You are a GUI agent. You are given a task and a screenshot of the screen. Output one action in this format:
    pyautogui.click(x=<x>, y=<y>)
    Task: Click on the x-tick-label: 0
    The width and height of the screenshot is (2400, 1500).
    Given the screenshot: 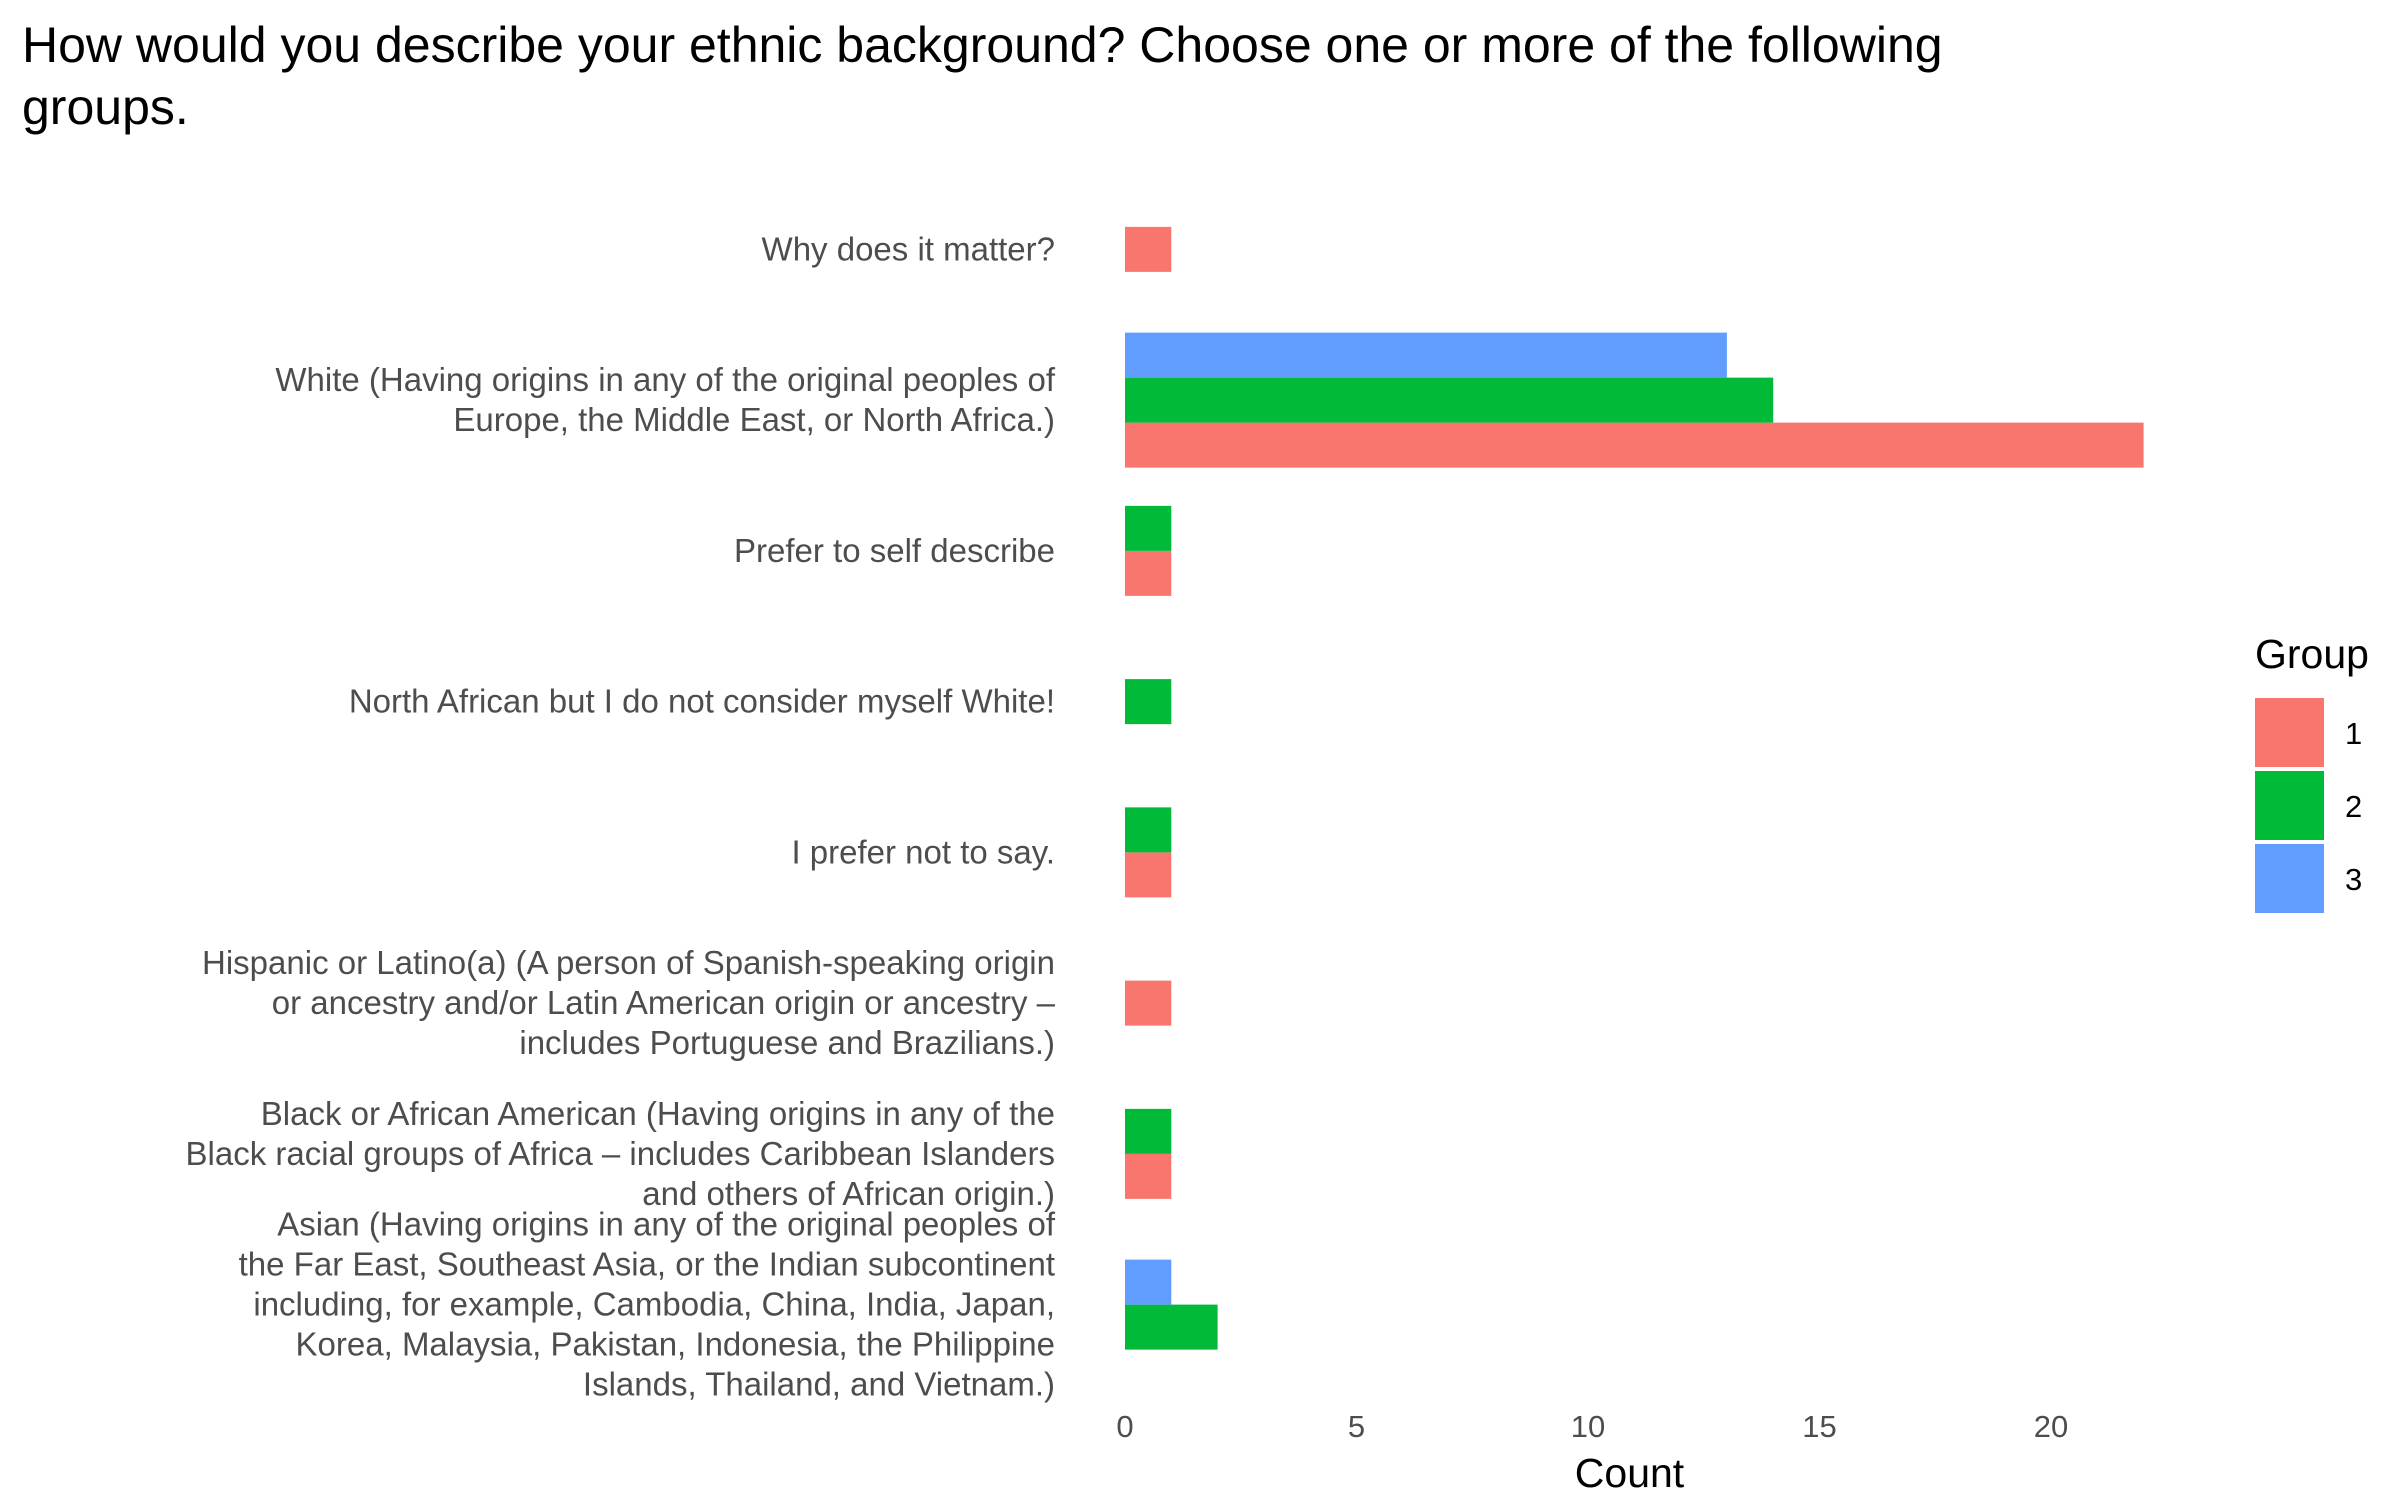 What is the action you would take?
    pyautogui.click(x=1124, y=1426)
    